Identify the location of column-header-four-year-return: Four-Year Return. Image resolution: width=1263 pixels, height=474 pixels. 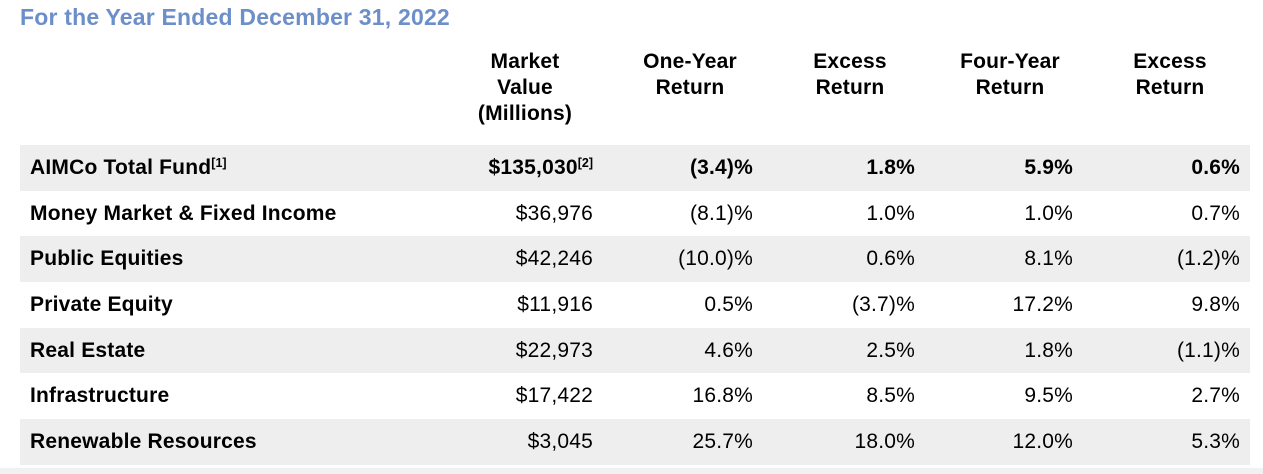
(1010, 74).